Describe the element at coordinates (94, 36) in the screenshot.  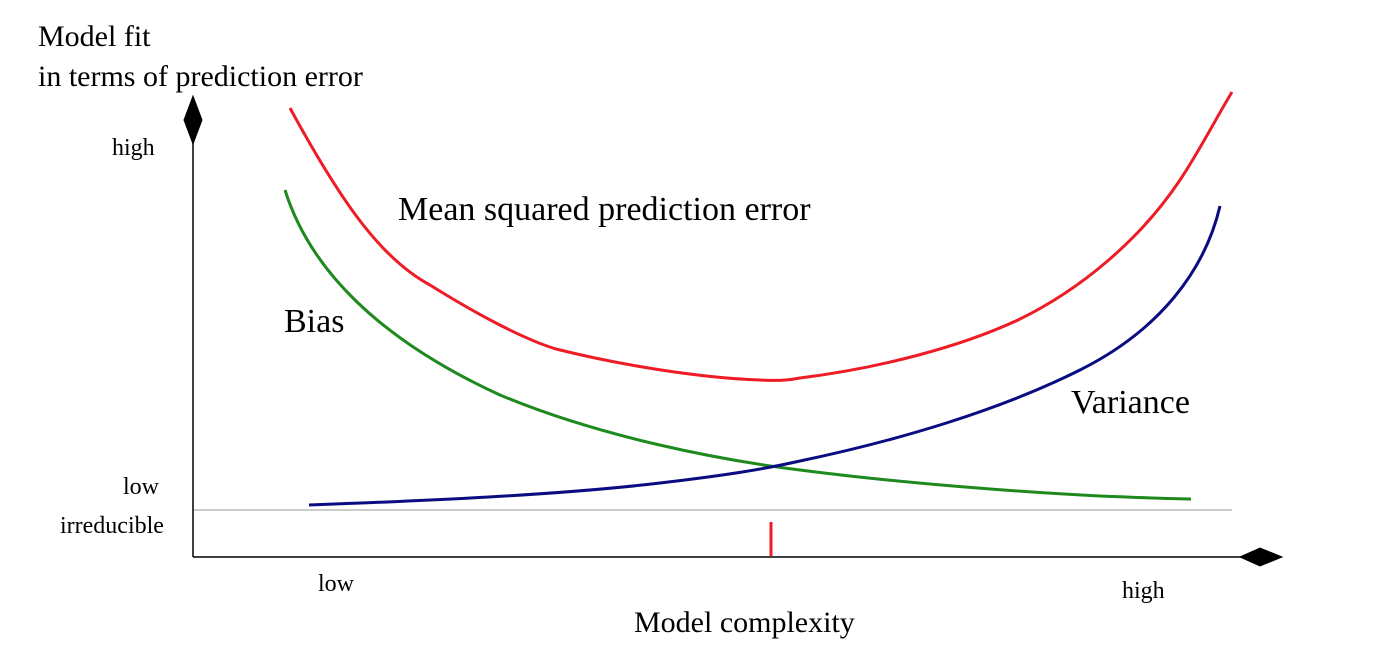
I see `y-axis-title-line1: Model fit` at that location.